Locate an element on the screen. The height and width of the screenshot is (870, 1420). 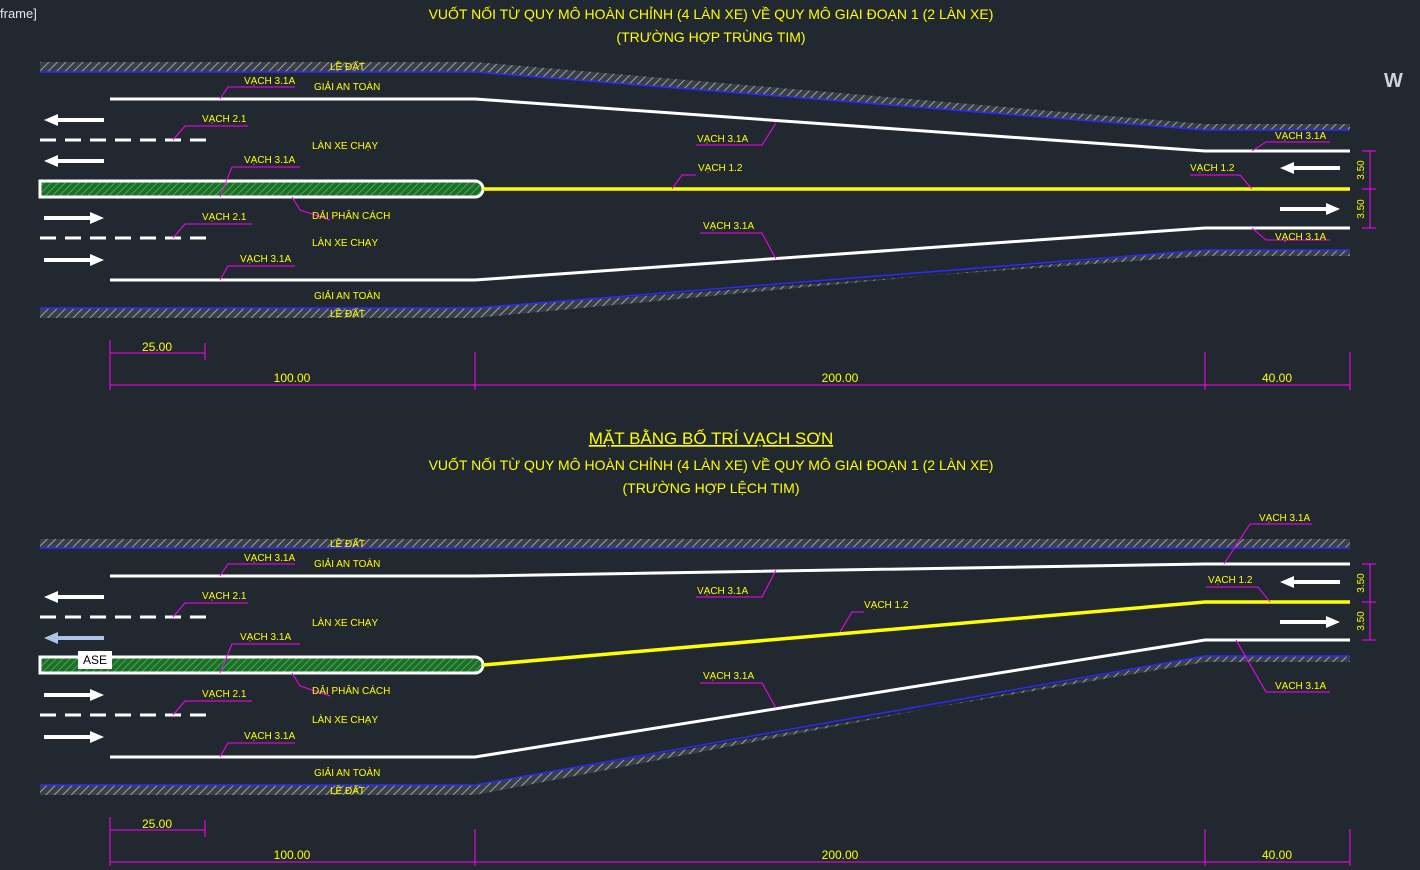
drawing-1-subtitle: (TRƯỜNG HỢP TRÙNG TIM) is located at coordinates (710, 37).